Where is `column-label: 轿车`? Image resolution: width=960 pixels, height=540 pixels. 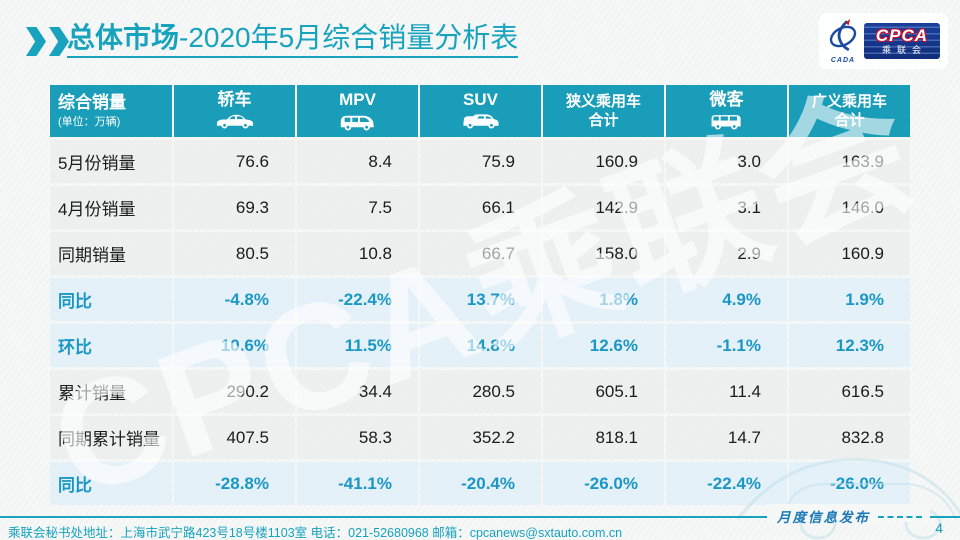 column-label: 轿车 is located at coordinates (234, 100).